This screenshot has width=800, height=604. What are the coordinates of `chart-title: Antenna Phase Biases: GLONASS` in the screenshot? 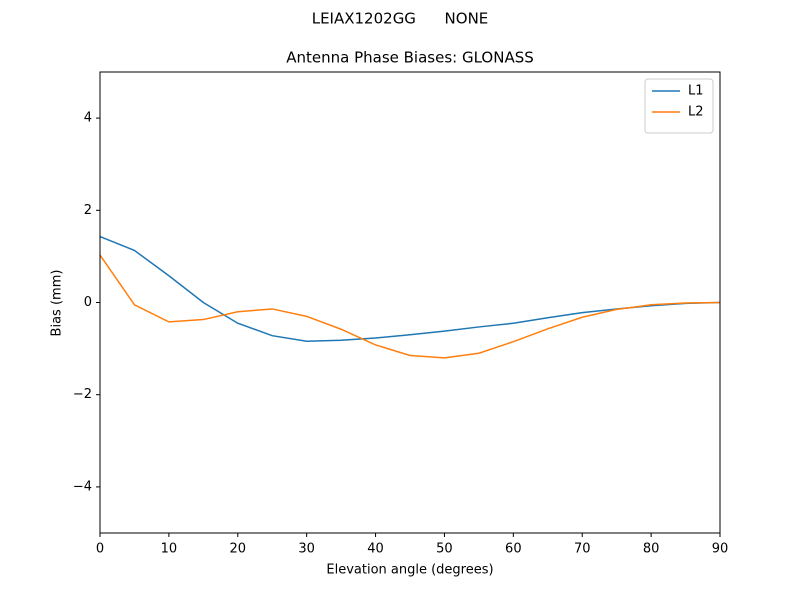 It's located at (410, 58).